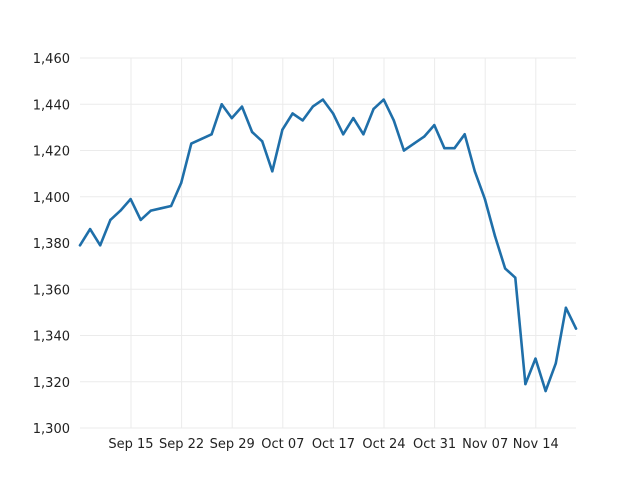  Describe the element at coordinates (51, 383) in the screenshot. I see `y-tick-label: 1,320` at that location.